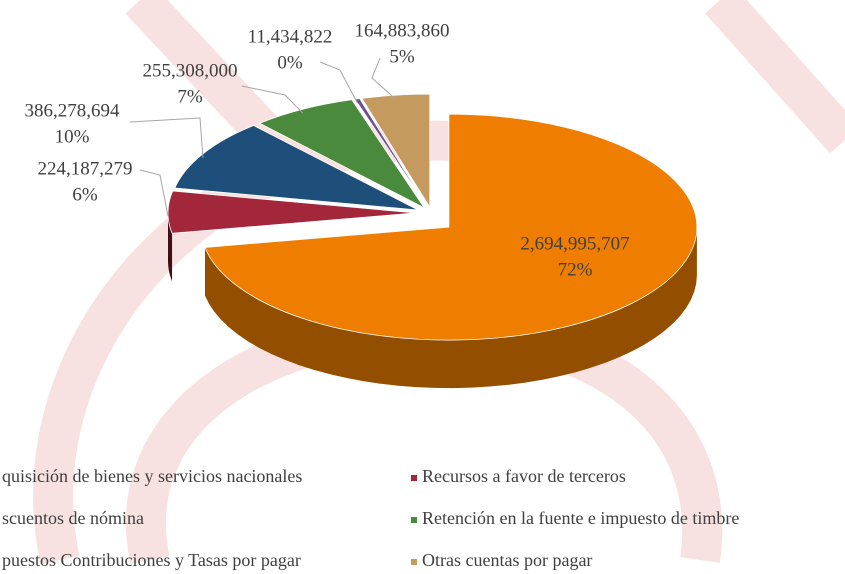 The width and height of the screenshot is (845, 574). I want to click on value-label: 224,187,279, so click(85, 168).